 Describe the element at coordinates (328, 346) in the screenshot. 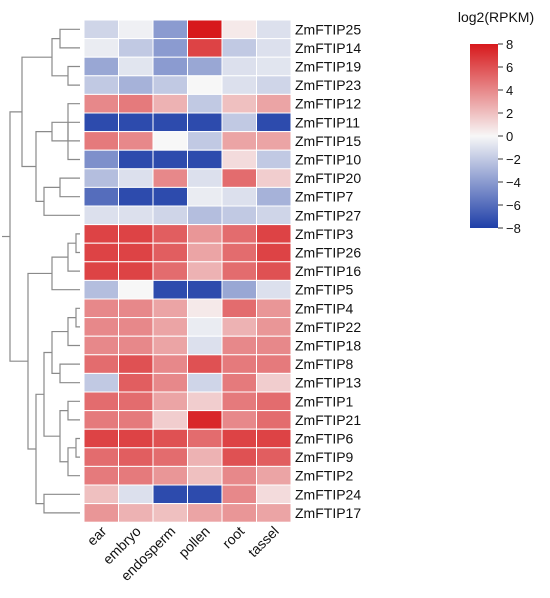

I see `row-label: ZmFTIP18` at that location.